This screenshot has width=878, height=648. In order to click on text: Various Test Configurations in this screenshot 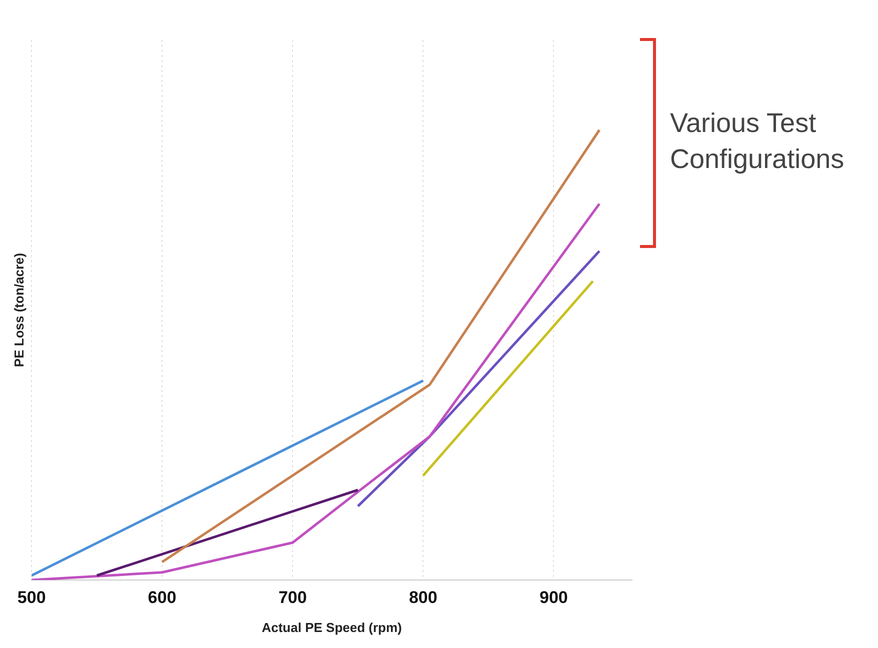, I will do `click(758, 141)`.